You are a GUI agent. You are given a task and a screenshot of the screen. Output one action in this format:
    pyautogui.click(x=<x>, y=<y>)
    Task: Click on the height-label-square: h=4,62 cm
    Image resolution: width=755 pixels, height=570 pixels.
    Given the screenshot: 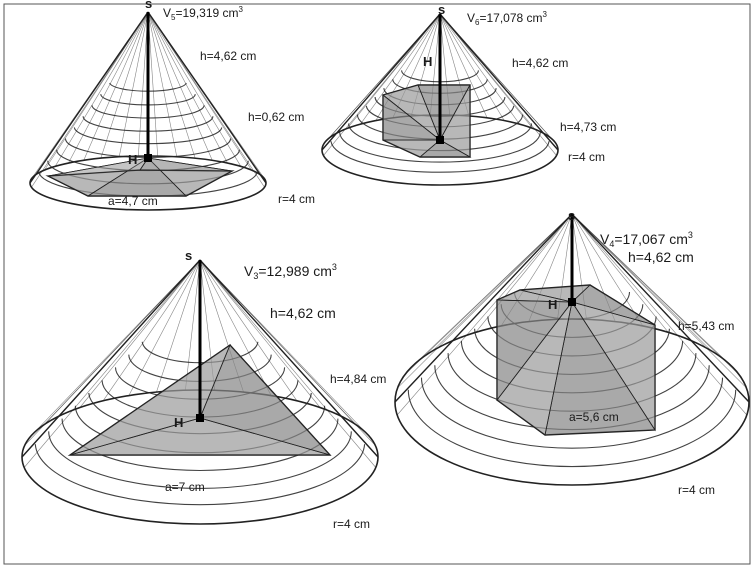 What is the action you would take?
    pyautogui.click(x=661, y=257)
    